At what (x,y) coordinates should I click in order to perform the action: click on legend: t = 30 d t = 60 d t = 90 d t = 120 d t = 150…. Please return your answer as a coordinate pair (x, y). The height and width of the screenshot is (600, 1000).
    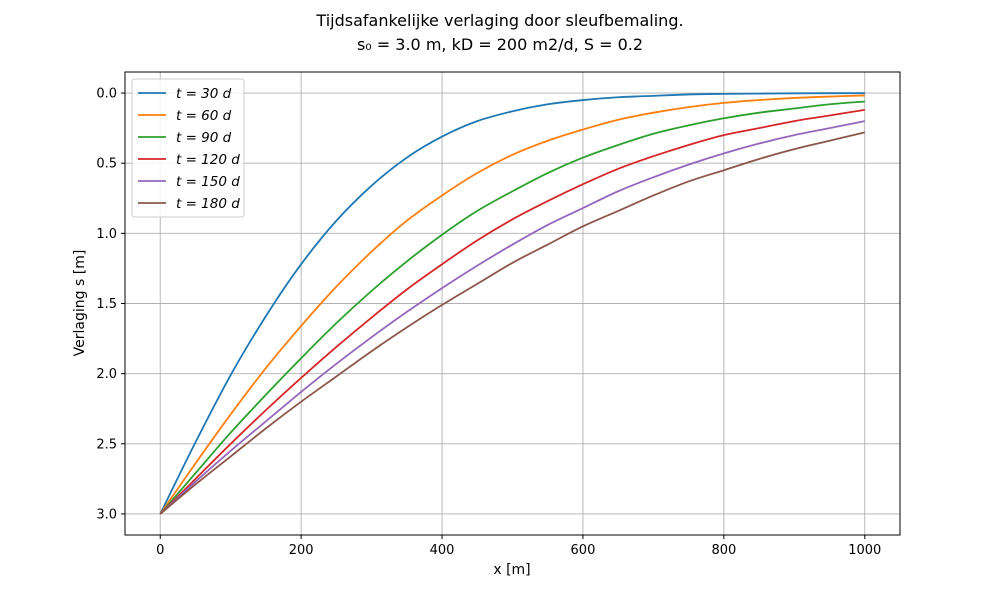
    Looking at the image, I should click on (188, 148).